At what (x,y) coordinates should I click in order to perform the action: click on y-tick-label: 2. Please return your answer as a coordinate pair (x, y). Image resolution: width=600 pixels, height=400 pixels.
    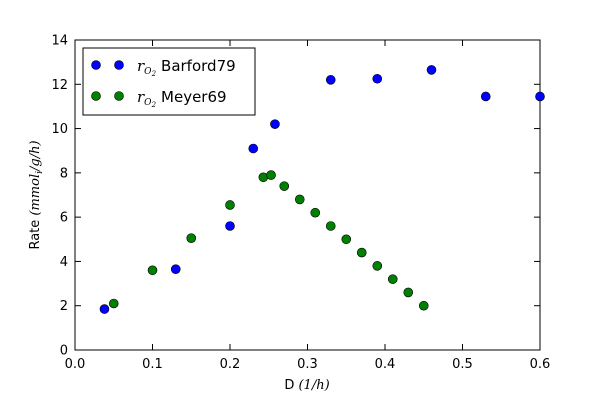
    Looking at the image, I should click on (64, 306).